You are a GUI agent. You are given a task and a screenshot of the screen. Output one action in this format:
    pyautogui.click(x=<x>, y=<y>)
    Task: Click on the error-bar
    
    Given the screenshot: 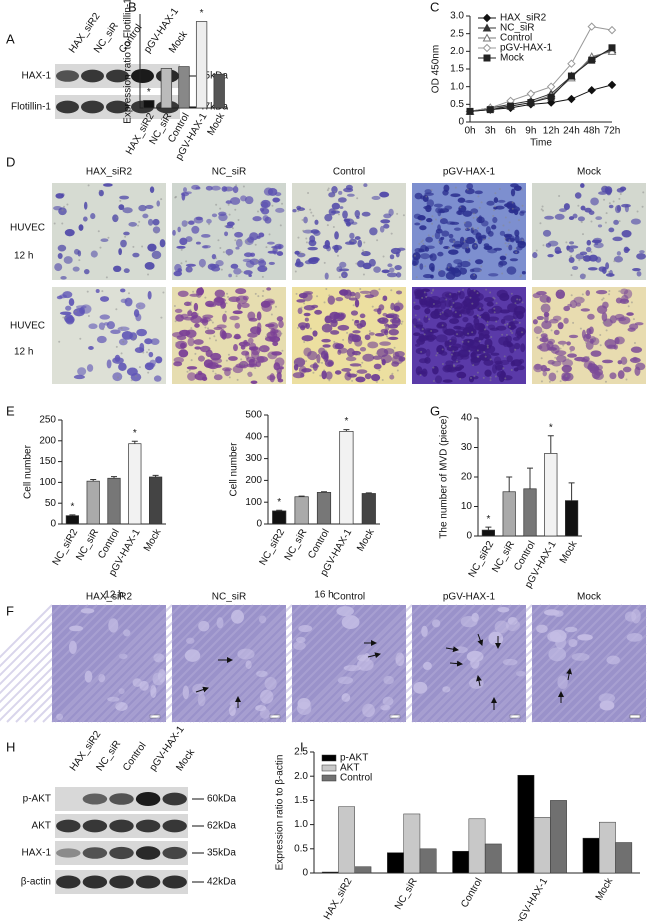 What is the action you would take?
    pyautogui.click(x=279, y=510)
    